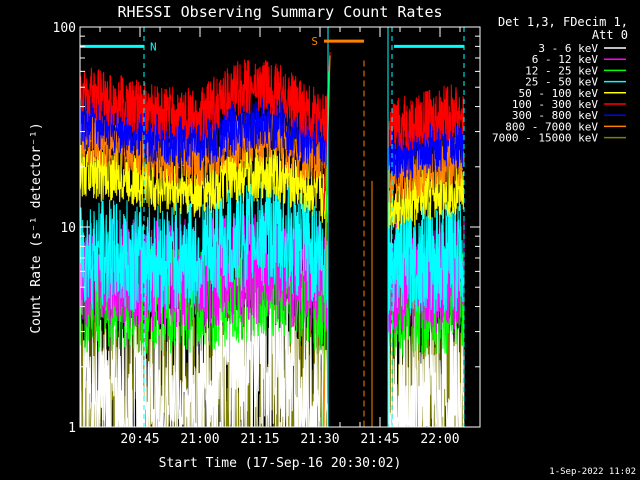  What do you see at coordinates (551, 126) in the screenshot?
I see `legend-label-8: 800 - 7000 keV` at bounding box center [551, 126].